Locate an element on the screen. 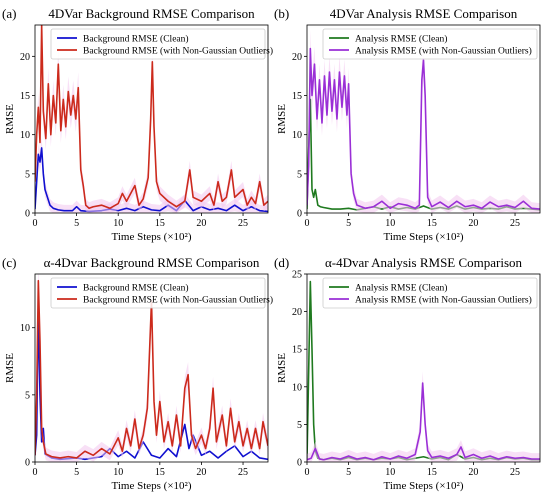 The image size is (550, 497). chart-title: 4DVar Analysis RMSE Comparison is located at coordinates (424, 13).